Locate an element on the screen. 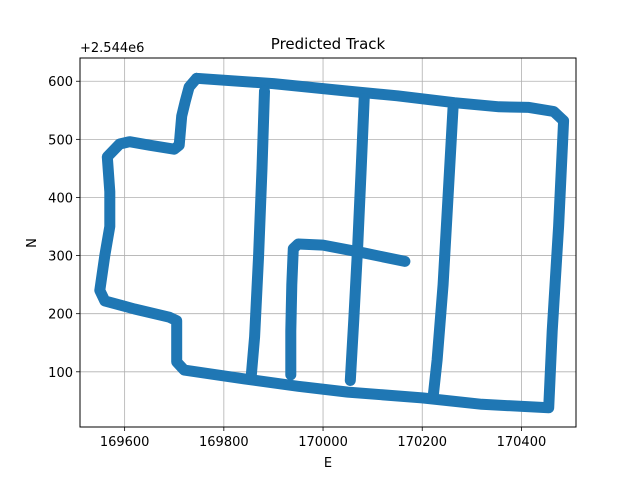  y-tick-label: 600 is located at coordinates (60, 82).